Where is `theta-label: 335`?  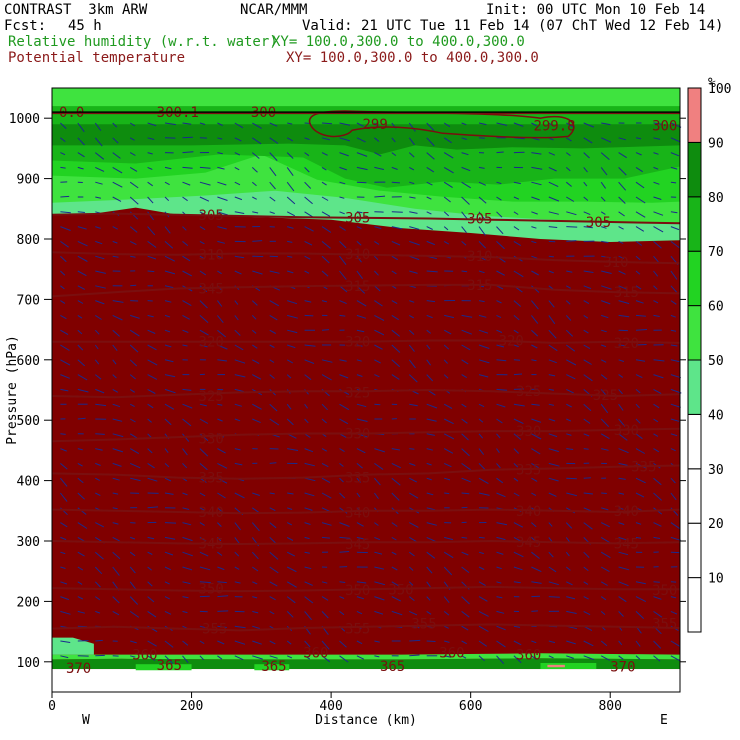
theta-label: 335 is located at coordinates (528, 471).